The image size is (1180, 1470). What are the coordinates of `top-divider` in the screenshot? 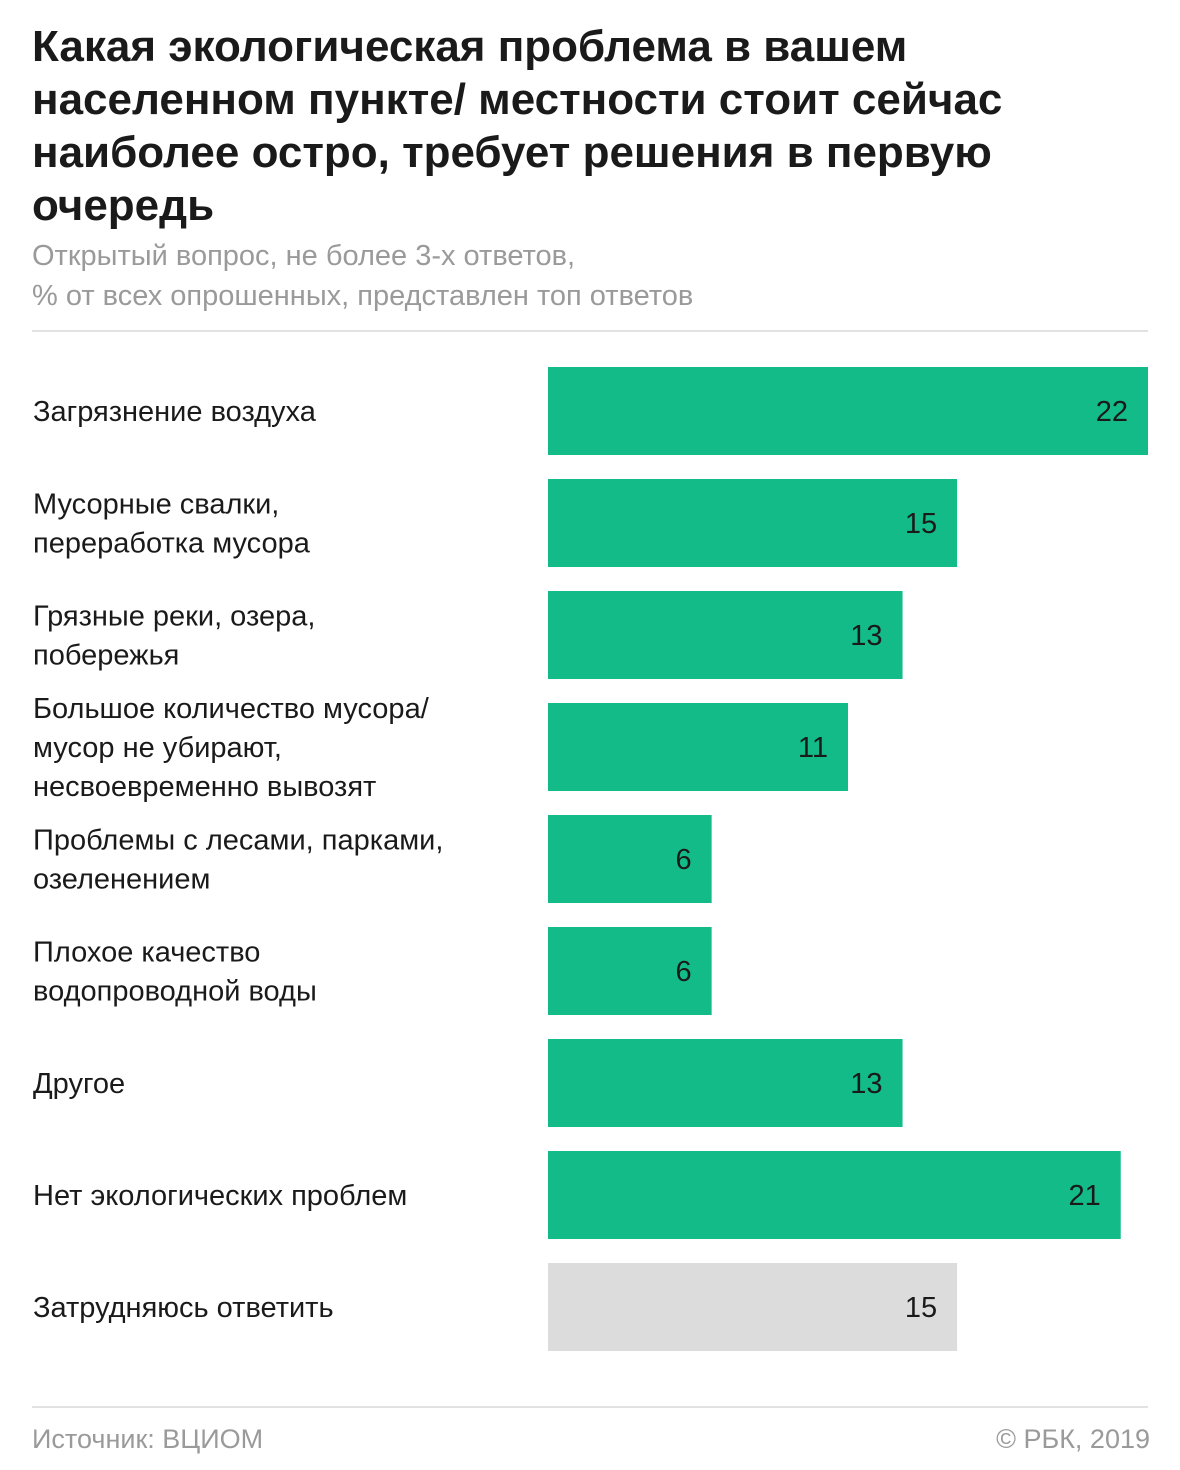 It's located at (590, 331).